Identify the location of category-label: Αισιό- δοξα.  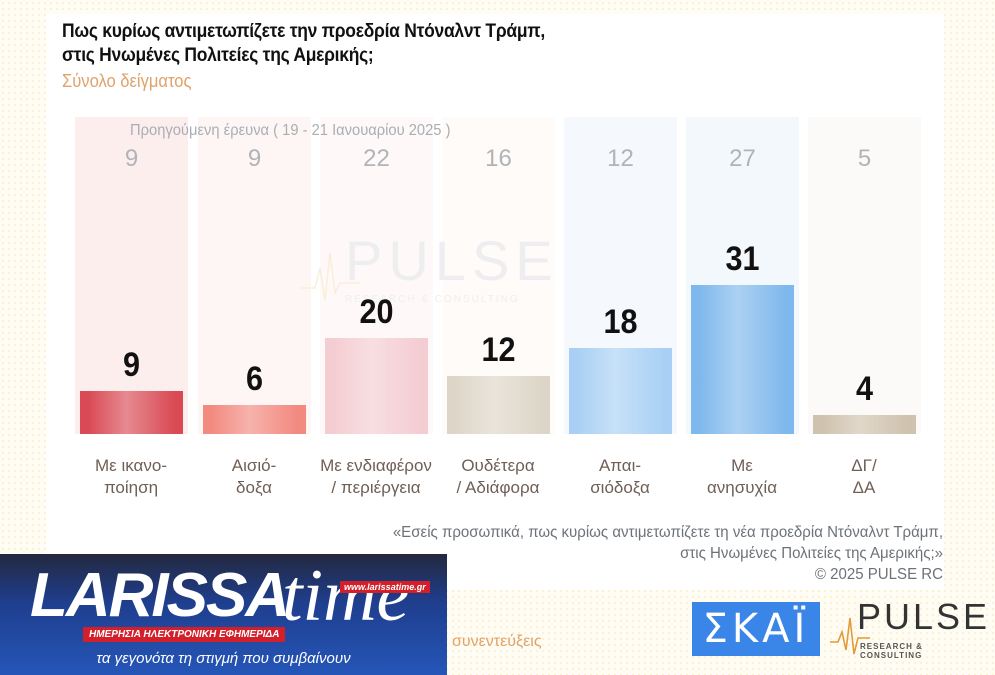
(254, 476).